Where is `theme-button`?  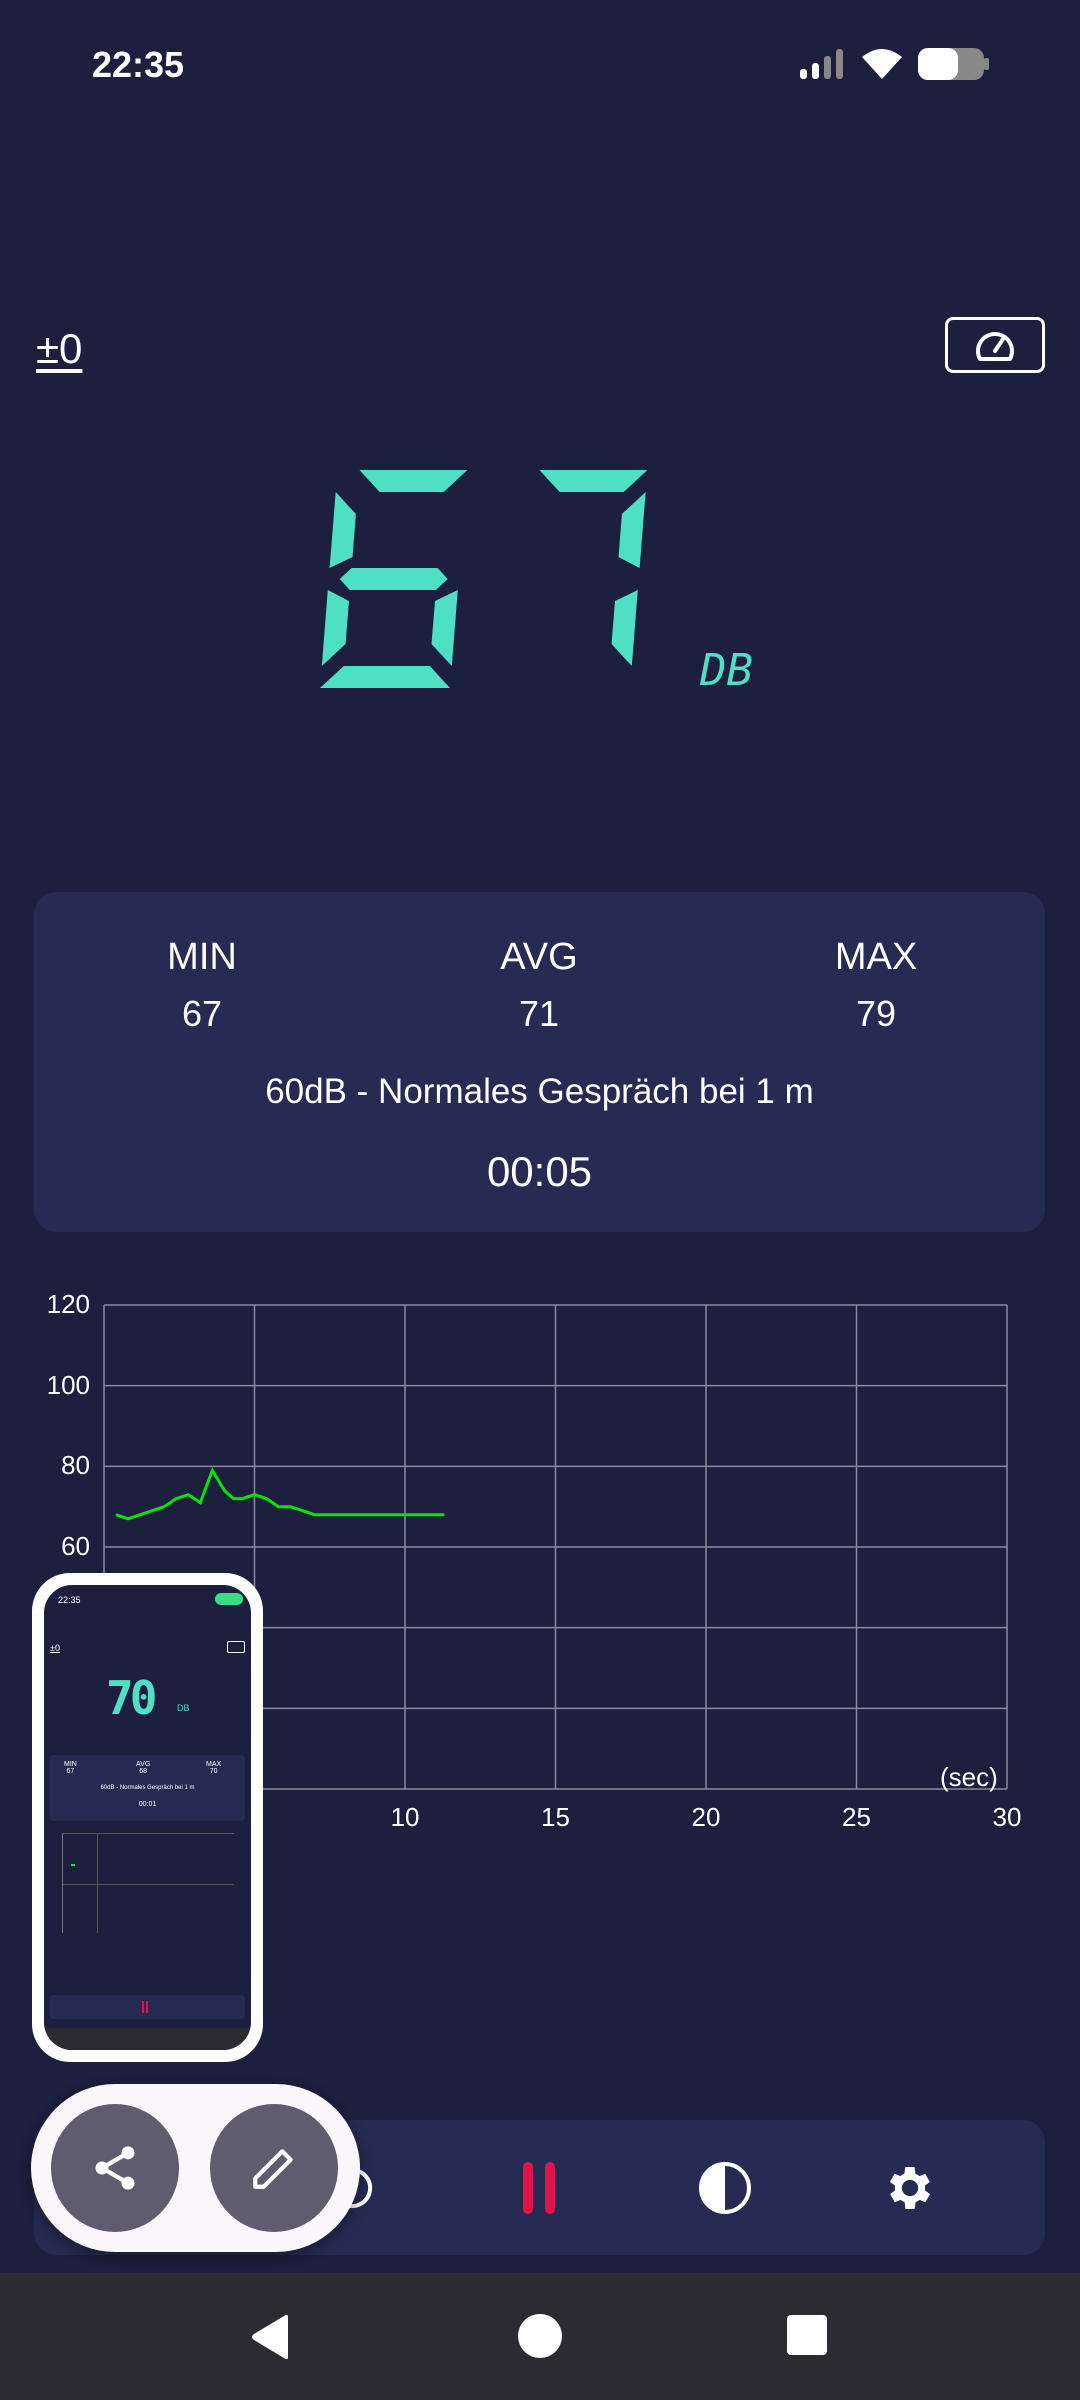
theme-button is located at coordinates (725, 2188).